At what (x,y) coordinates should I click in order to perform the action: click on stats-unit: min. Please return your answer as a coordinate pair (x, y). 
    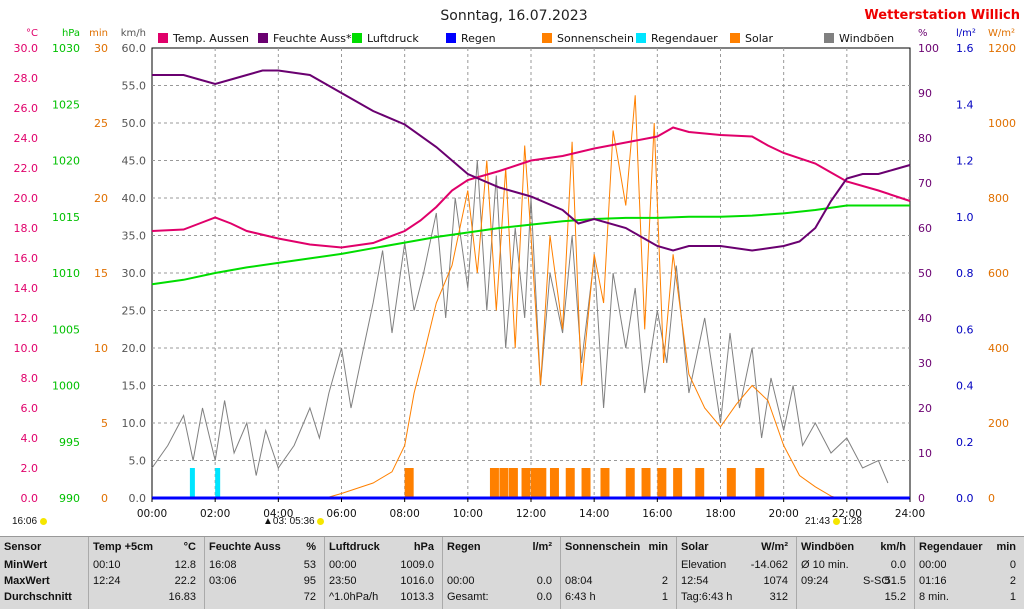
    Looking at the image, I should click on (1006, 547).